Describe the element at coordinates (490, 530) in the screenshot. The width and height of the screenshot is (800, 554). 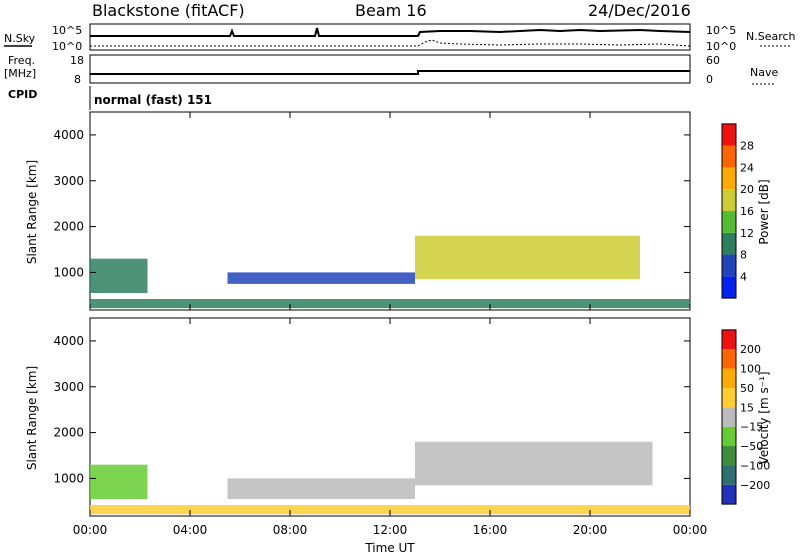
I see `time-tick-label-4: 16:00` at that location.